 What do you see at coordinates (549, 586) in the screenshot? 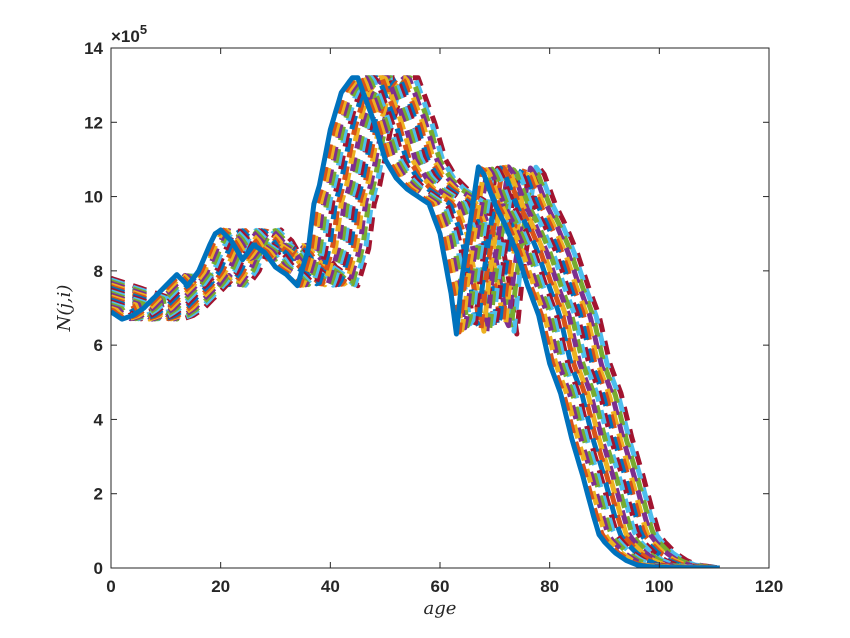
I see `x-tick-label: 80` at bounding box center [549, 586].